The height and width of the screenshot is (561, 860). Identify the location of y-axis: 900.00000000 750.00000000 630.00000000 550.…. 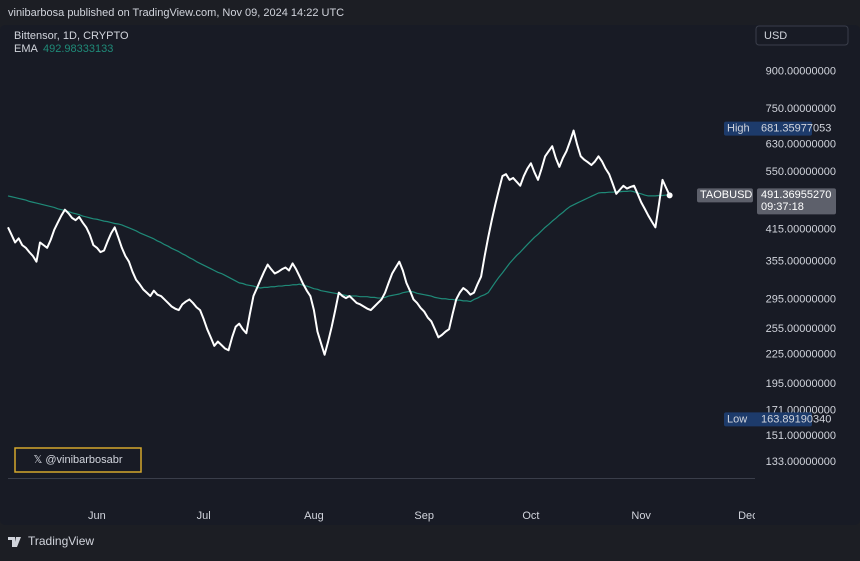
(801, 267).